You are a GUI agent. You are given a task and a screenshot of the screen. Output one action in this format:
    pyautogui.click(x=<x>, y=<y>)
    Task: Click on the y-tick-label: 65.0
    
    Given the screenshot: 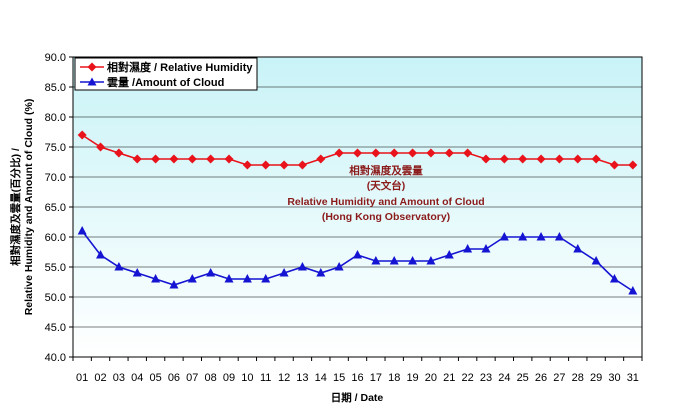 What is the action you would take?
    pyautogui.click(x=55, y=208)
    